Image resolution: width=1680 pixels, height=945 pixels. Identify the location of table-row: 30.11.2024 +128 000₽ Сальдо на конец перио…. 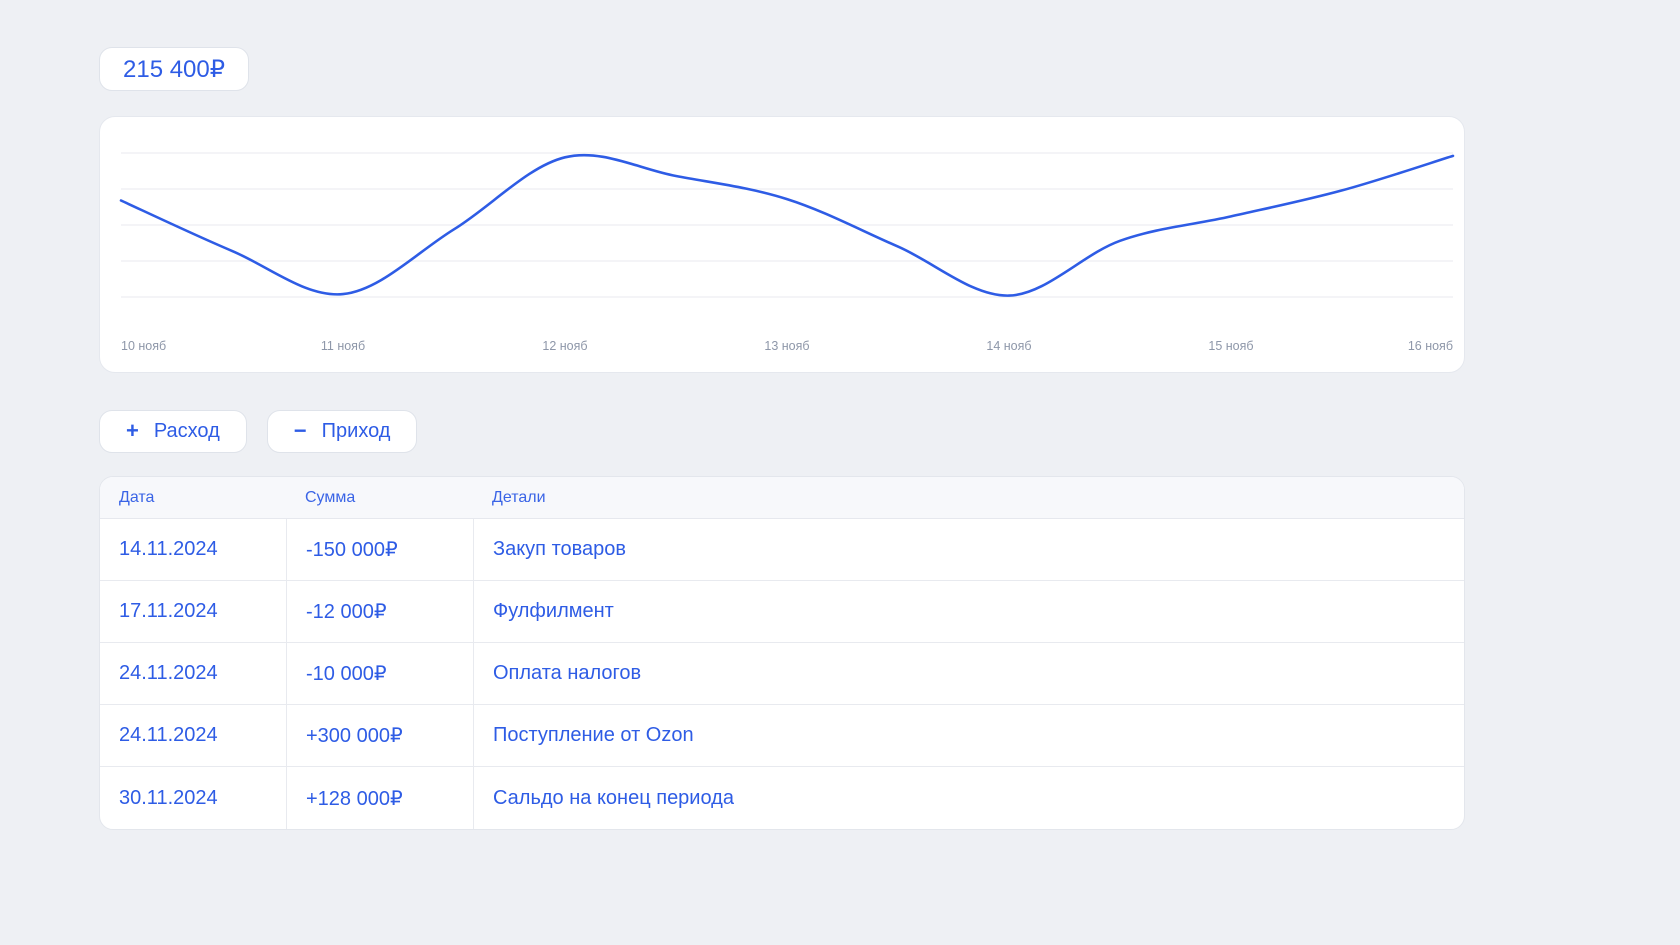
(782, 798).